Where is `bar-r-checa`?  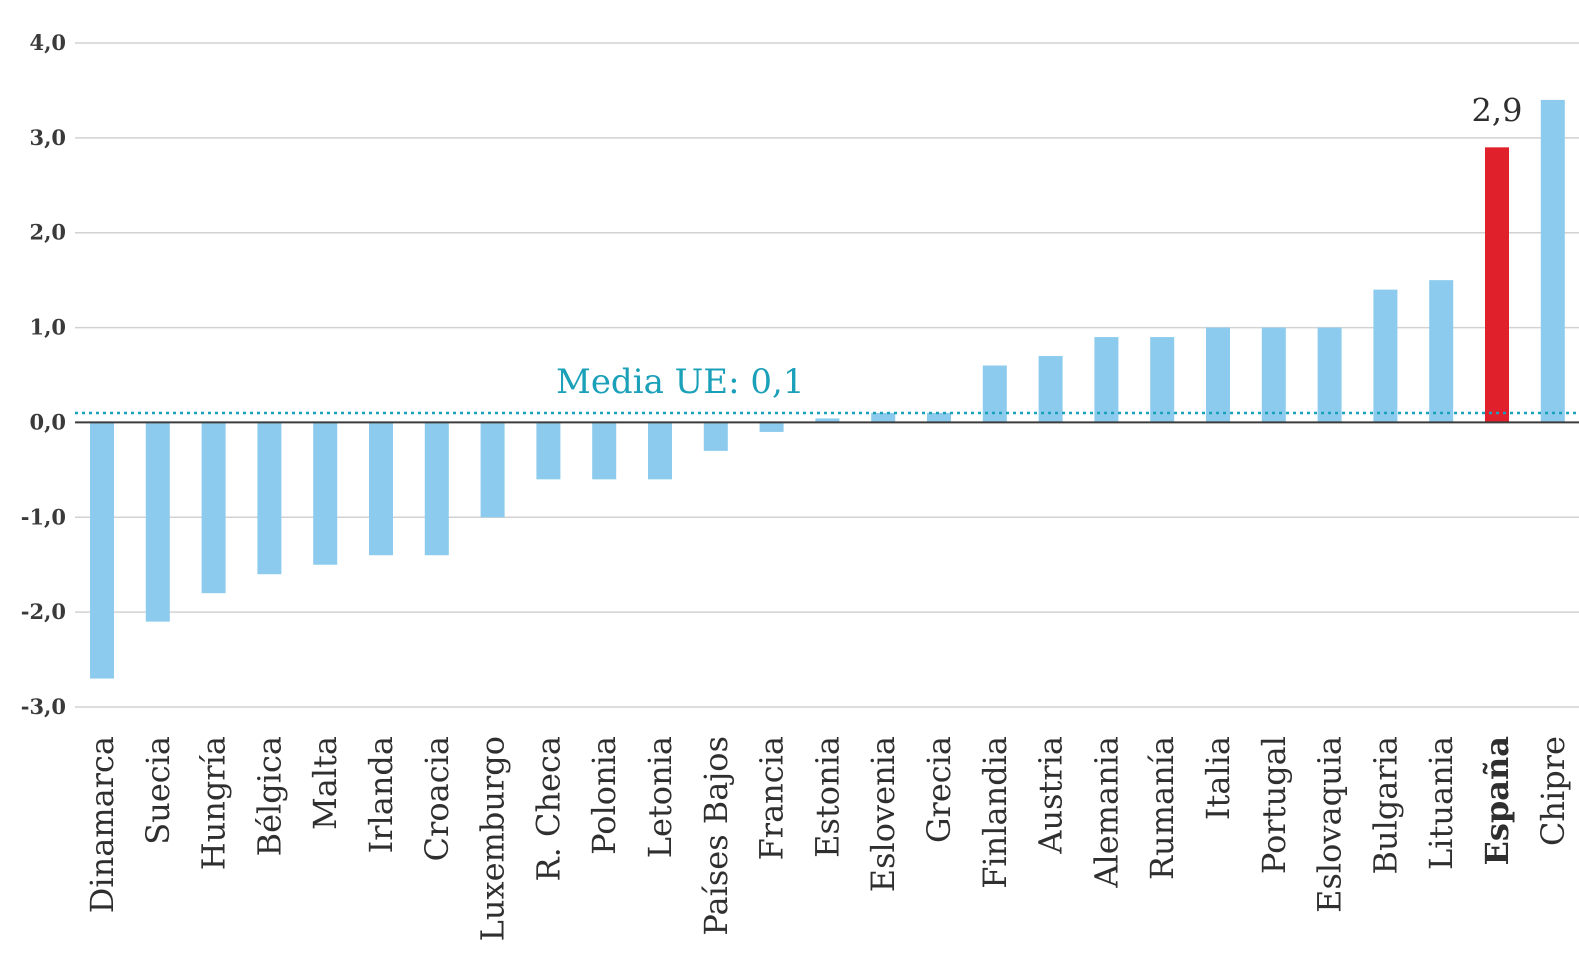
bar-r-checa is located at coordinates (548, 451).